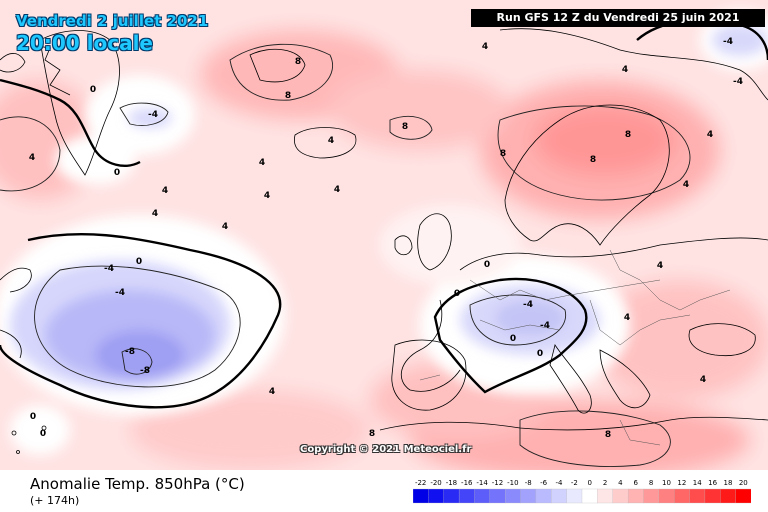 Image resolution: width=768 pixels, height=512 pixels. Describe the element at coordinates (559, 483) in the screenshot. I see `color-scale-tick-label: -4` at that location.